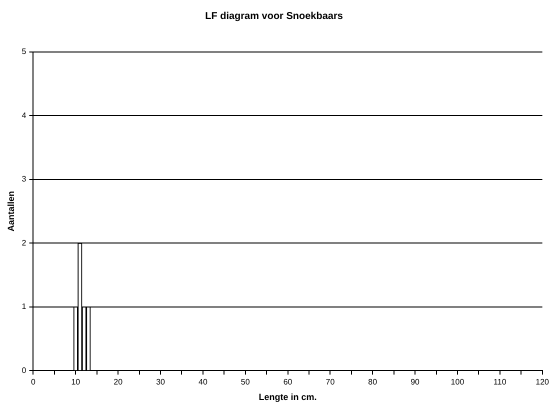  What do you see at coordinates (11, 211) in the screenshot?
I see `y-axis-title: Aantallen` at bounding box center [11, 211].